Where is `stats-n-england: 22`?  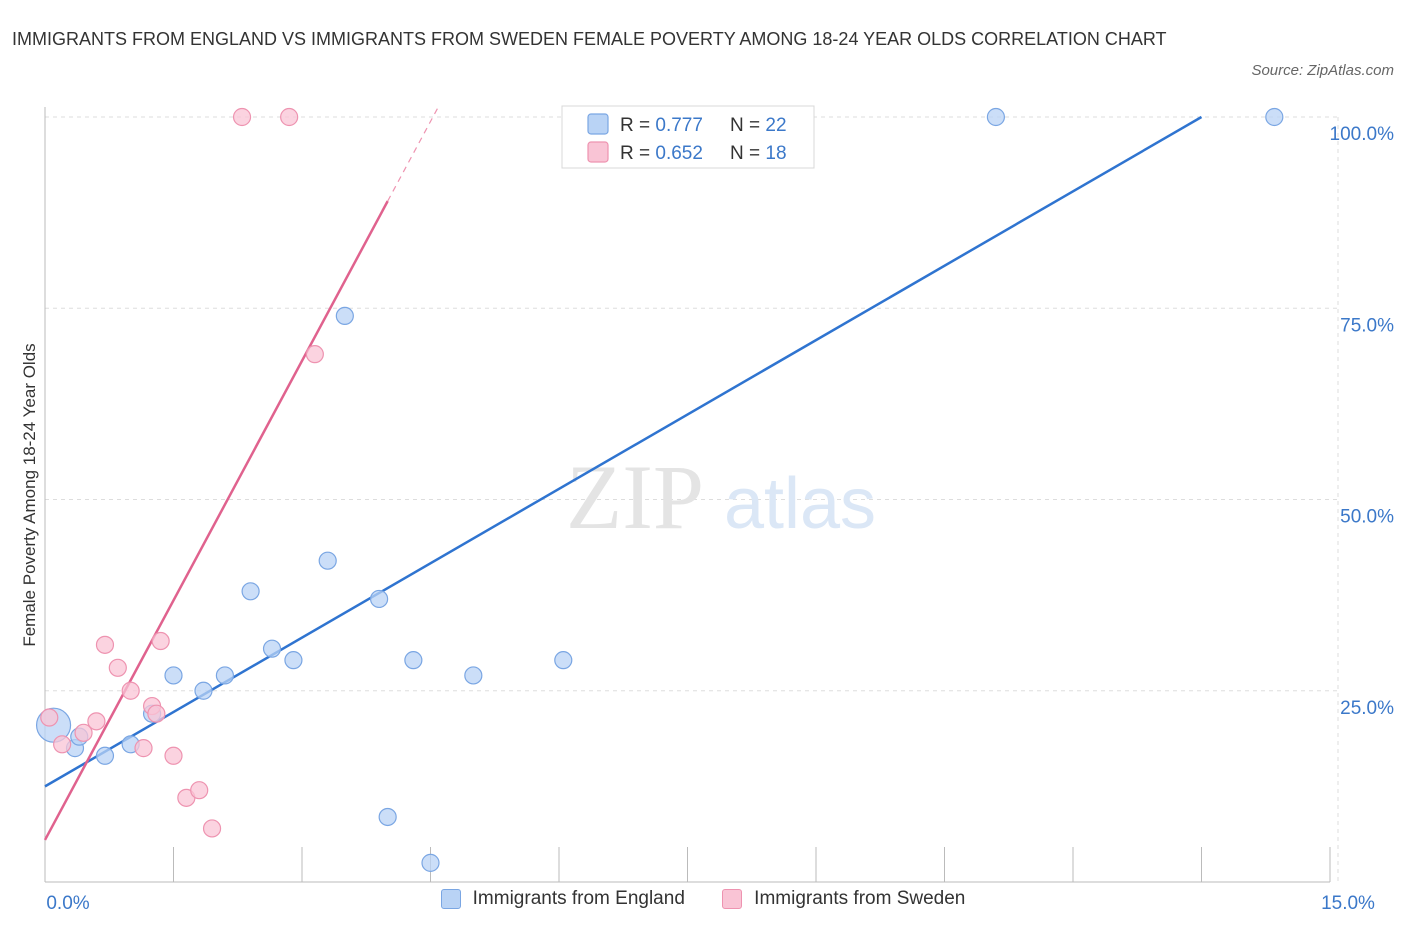
stats-n-england: 22 is located at coordinates (775, 125).